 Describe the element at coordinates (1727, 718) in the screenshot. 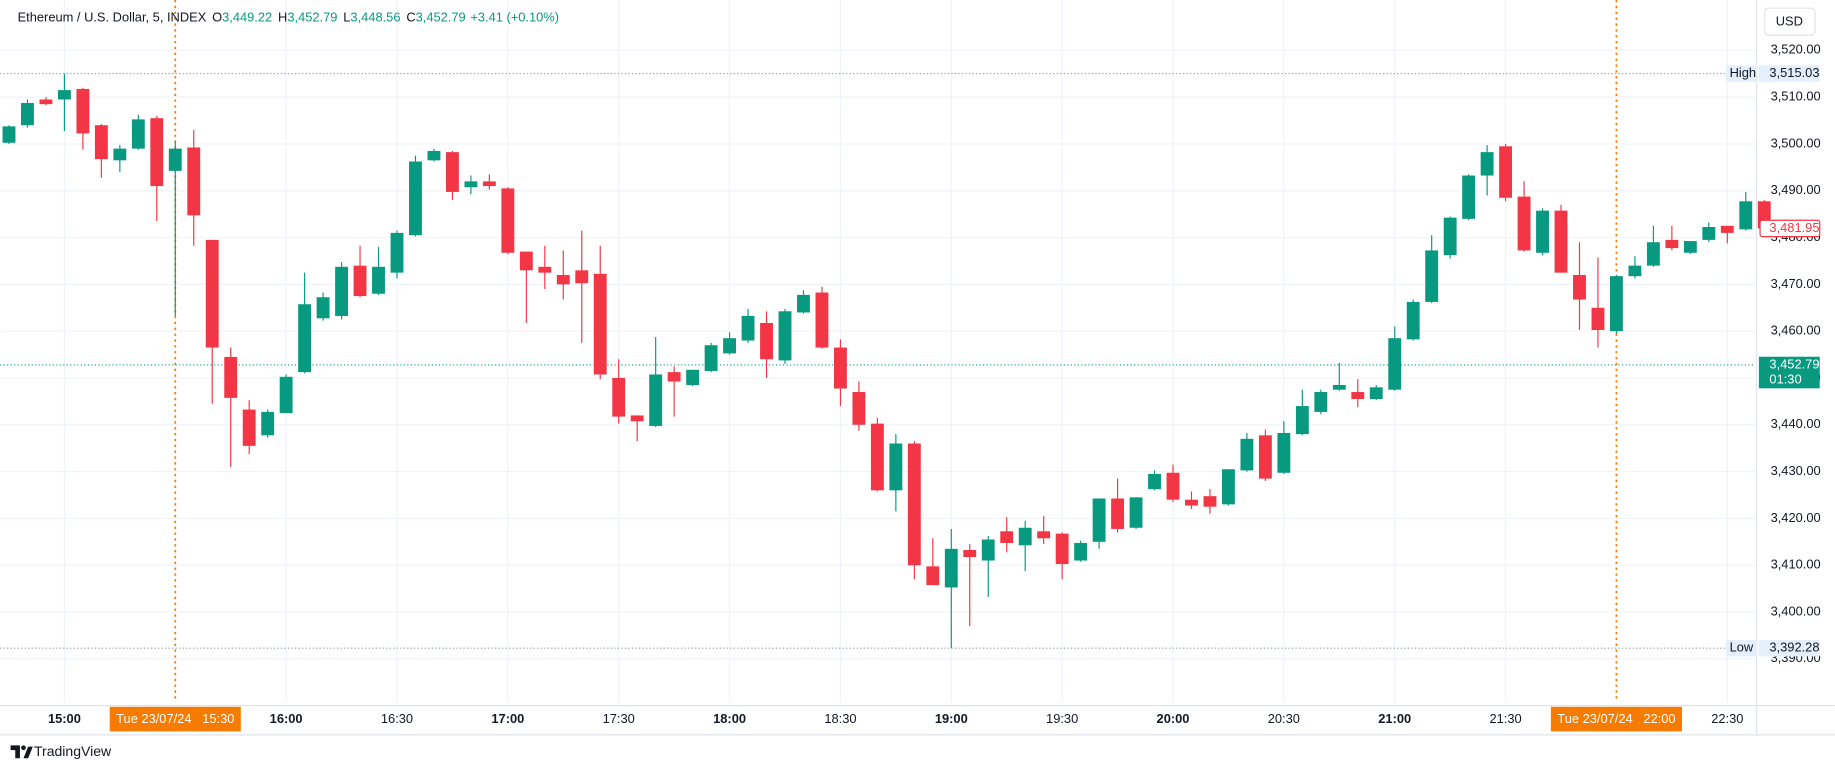

I see `x-tick-label: 22:30` at that location.